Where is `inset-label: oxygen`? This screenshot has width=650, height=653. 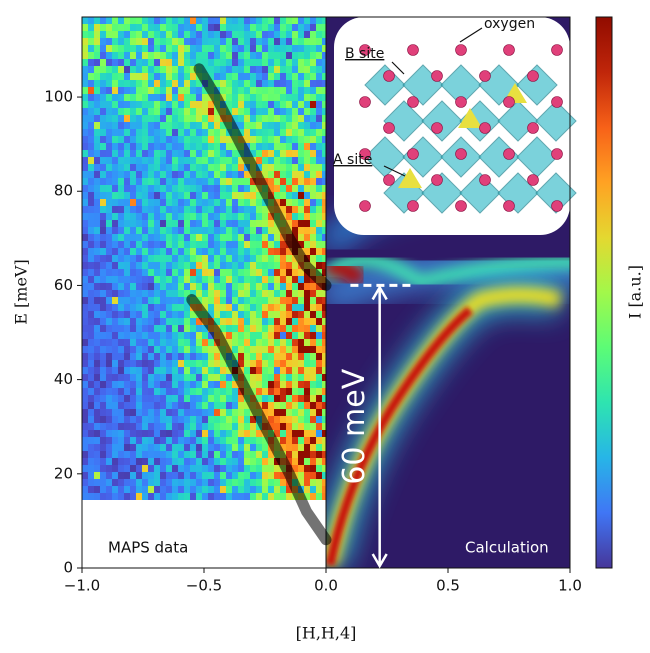 inset-label: oxygen is located at coordinates (509, 24).